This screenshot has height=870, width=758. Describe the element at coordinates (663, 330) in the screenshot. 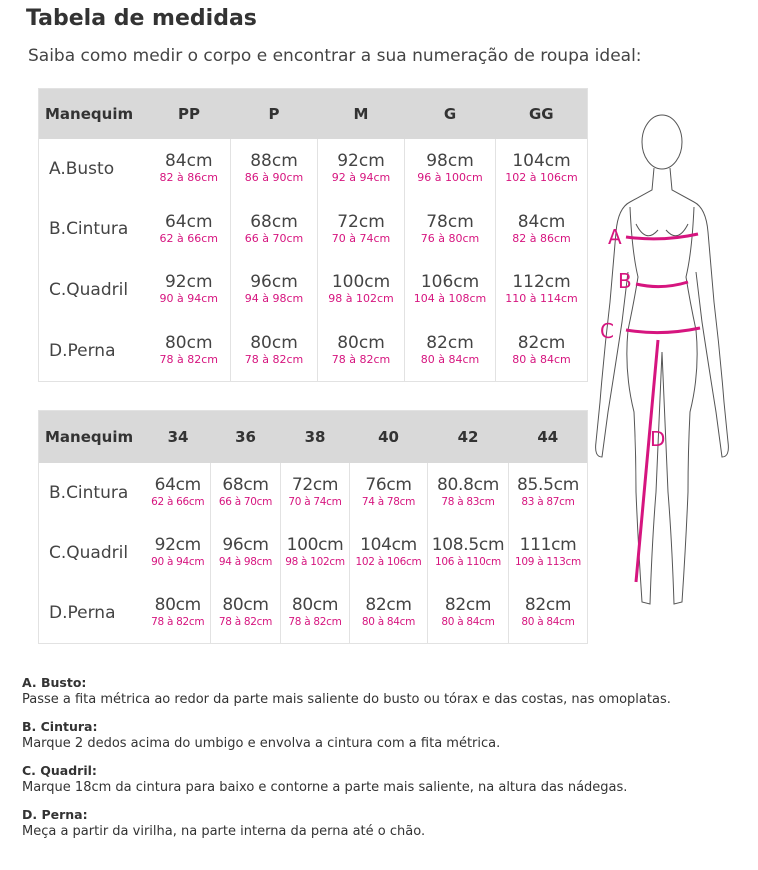

I see `hip-line` at that location.